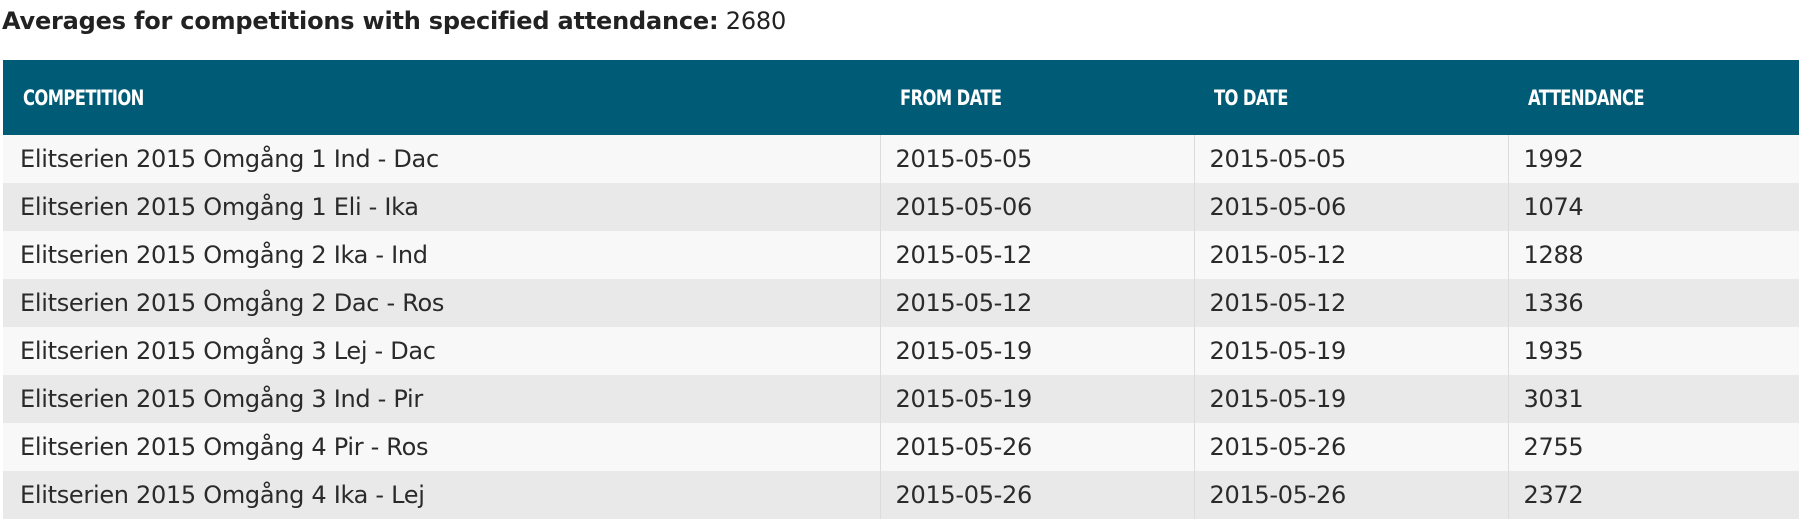  What do you see at coordinates (442, 303) in the screenshot?
I see `competition-cell: Elitserien 2015 Omgång 2 Dac - Ros` at bounding box center [442, 303].